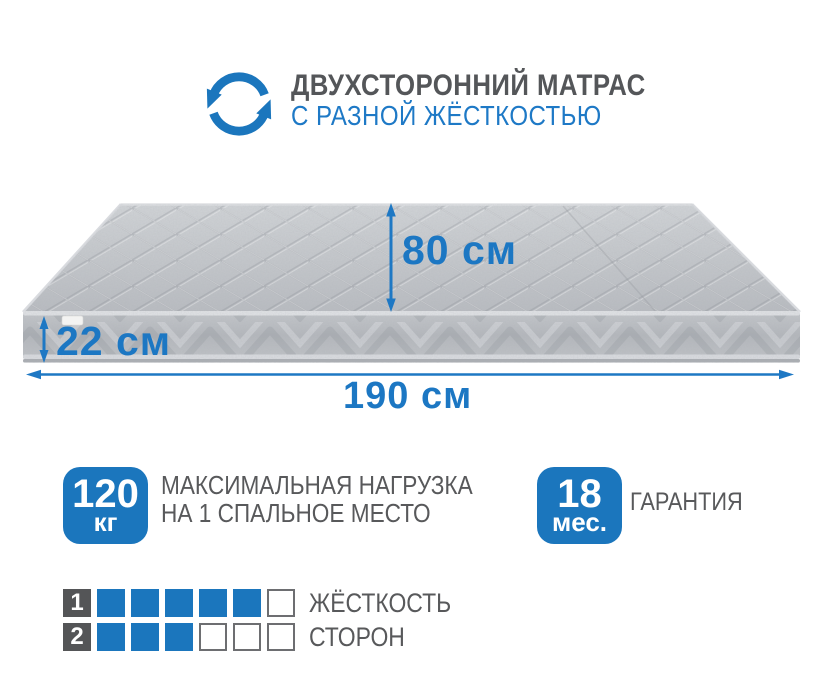  I want to click on firmness-row-2: 2 СТОРОН, so click(269, 637).